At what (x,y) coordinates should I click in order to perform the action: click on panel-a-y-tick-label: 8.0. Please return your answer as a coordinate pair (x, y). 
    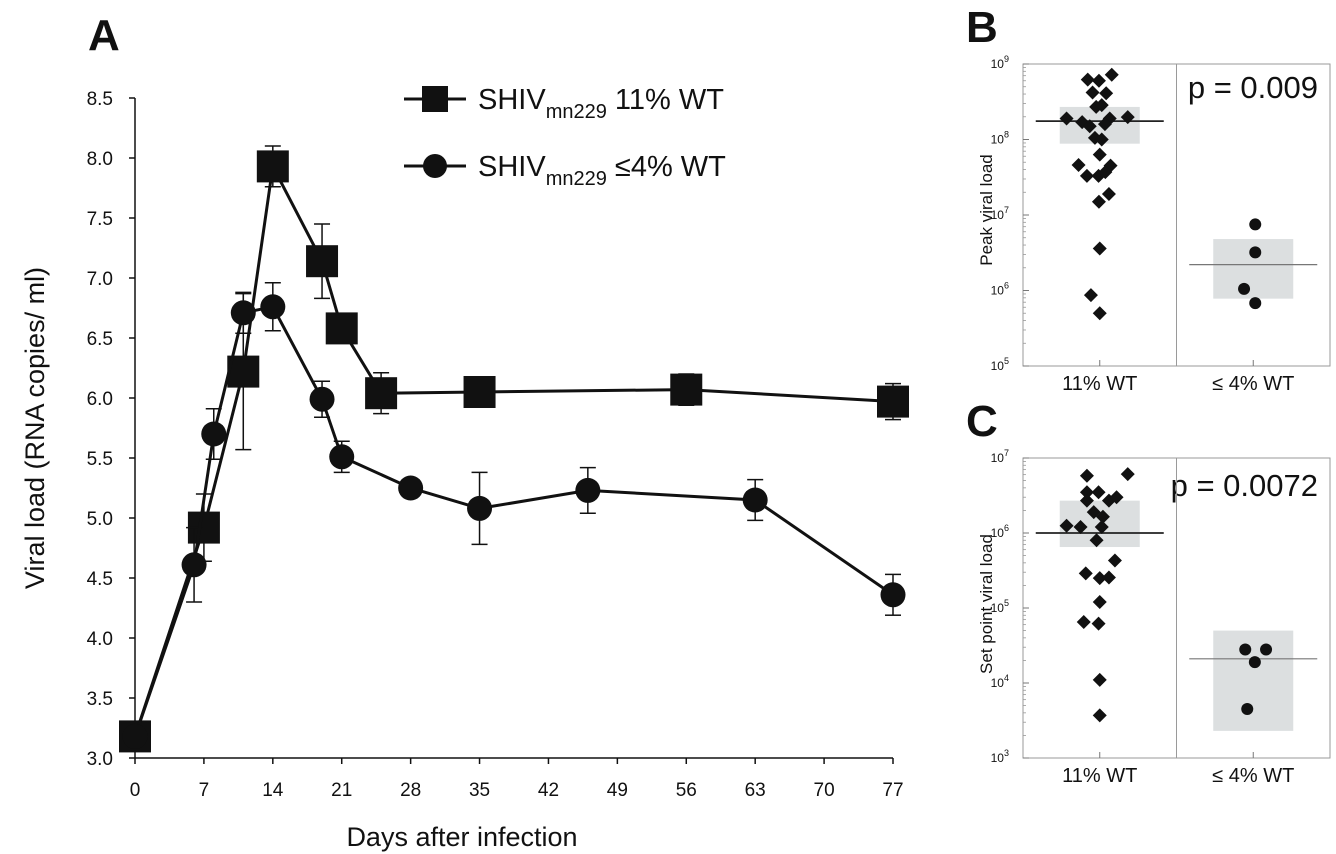
    Looking at the image, I should click on (100, 159).